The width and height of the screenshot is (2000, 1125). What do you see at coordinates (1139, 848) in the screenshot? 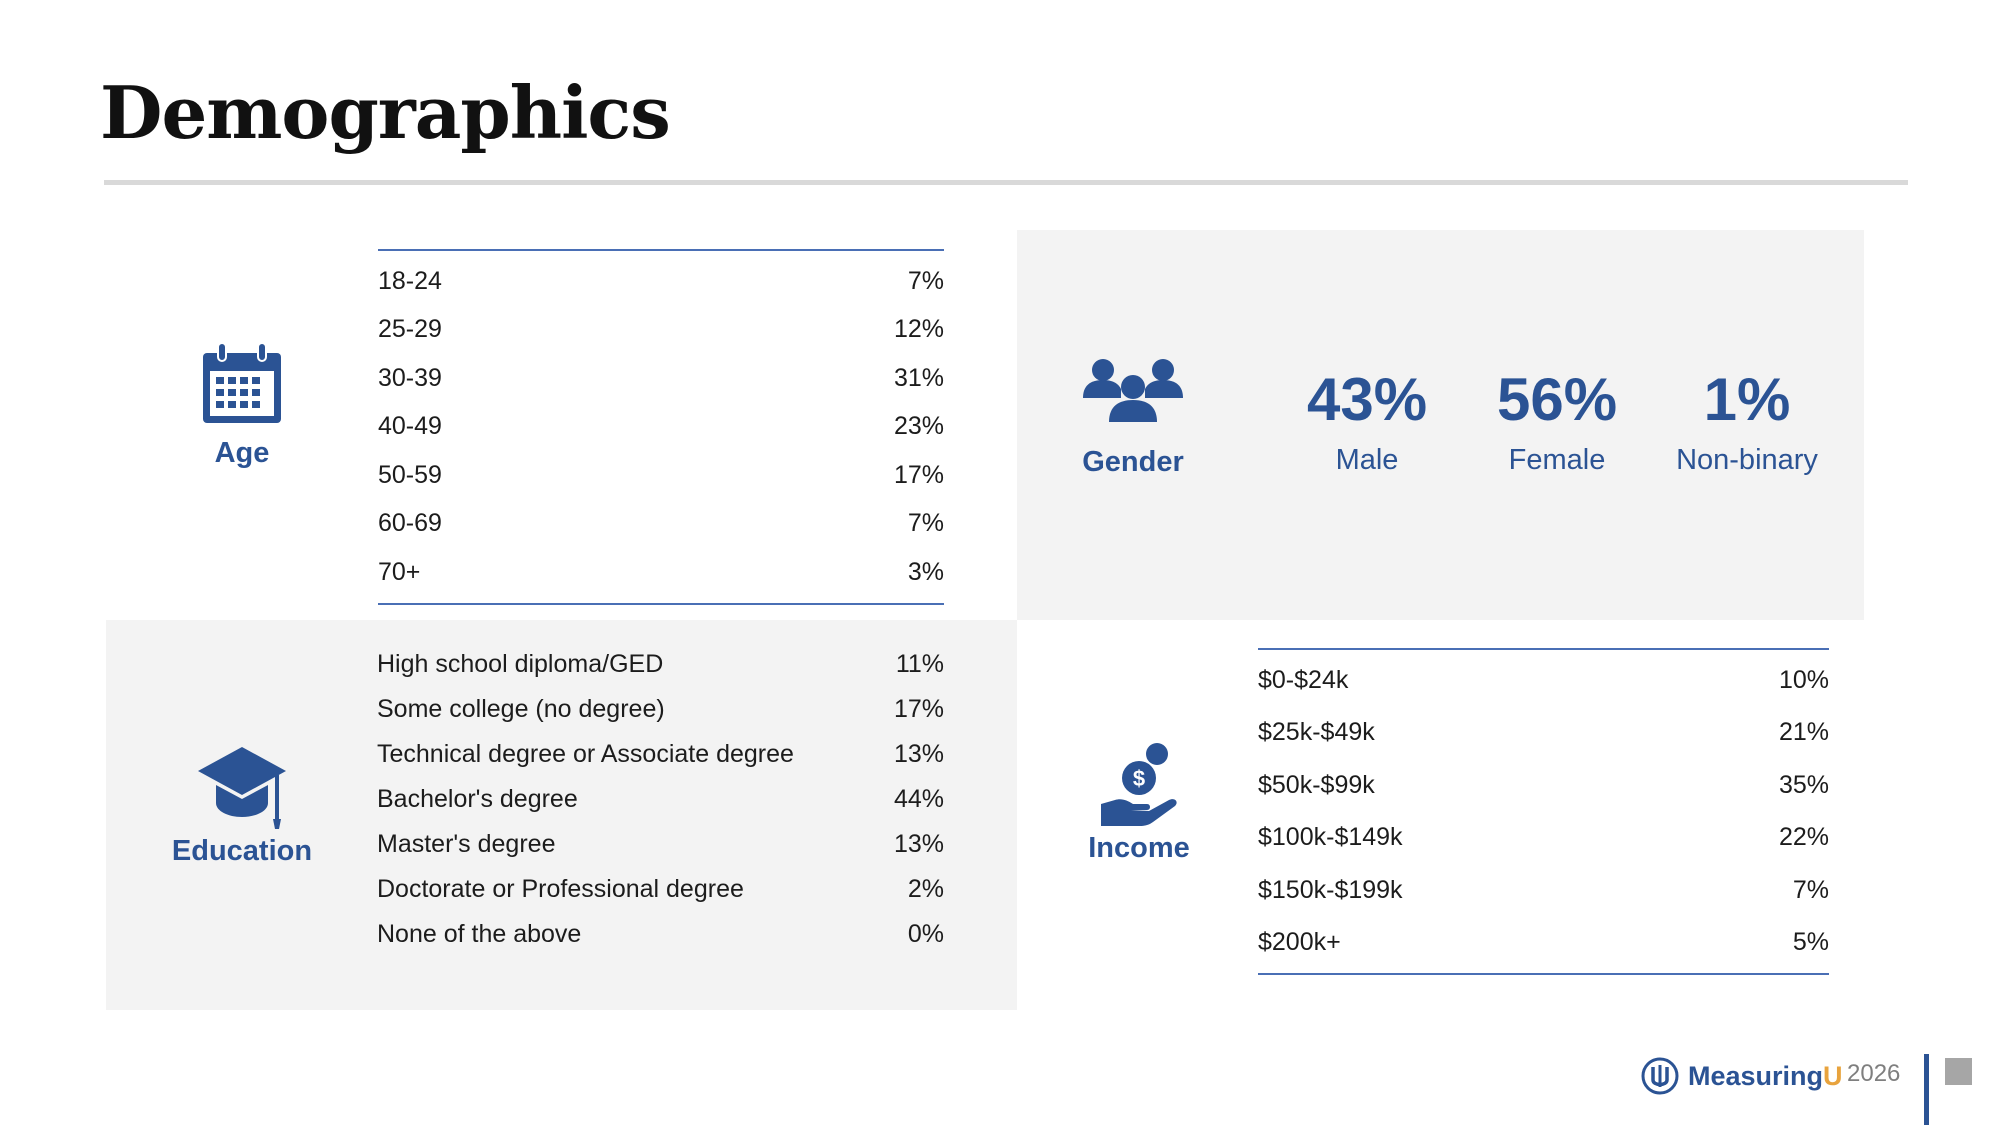
I see `income-label: Income` at bounding box center [1139, 848].